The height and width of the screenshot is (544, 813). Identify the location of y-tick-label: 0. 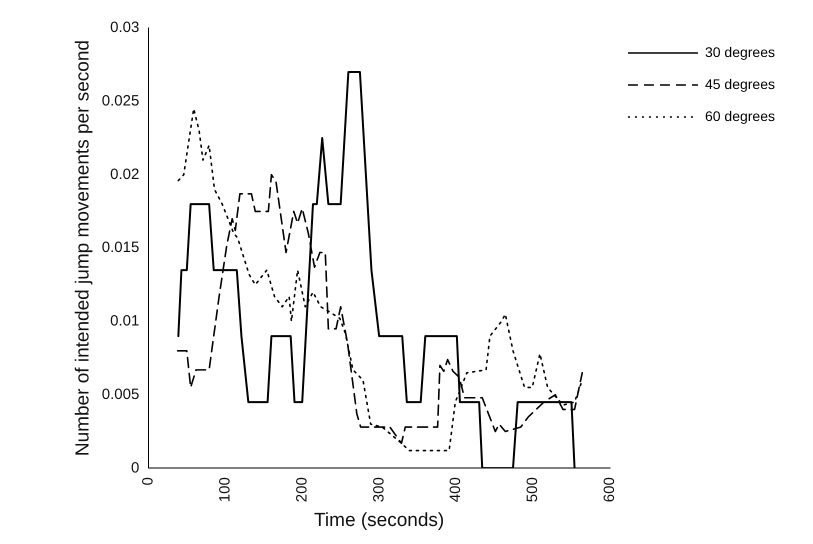
(135, 467).